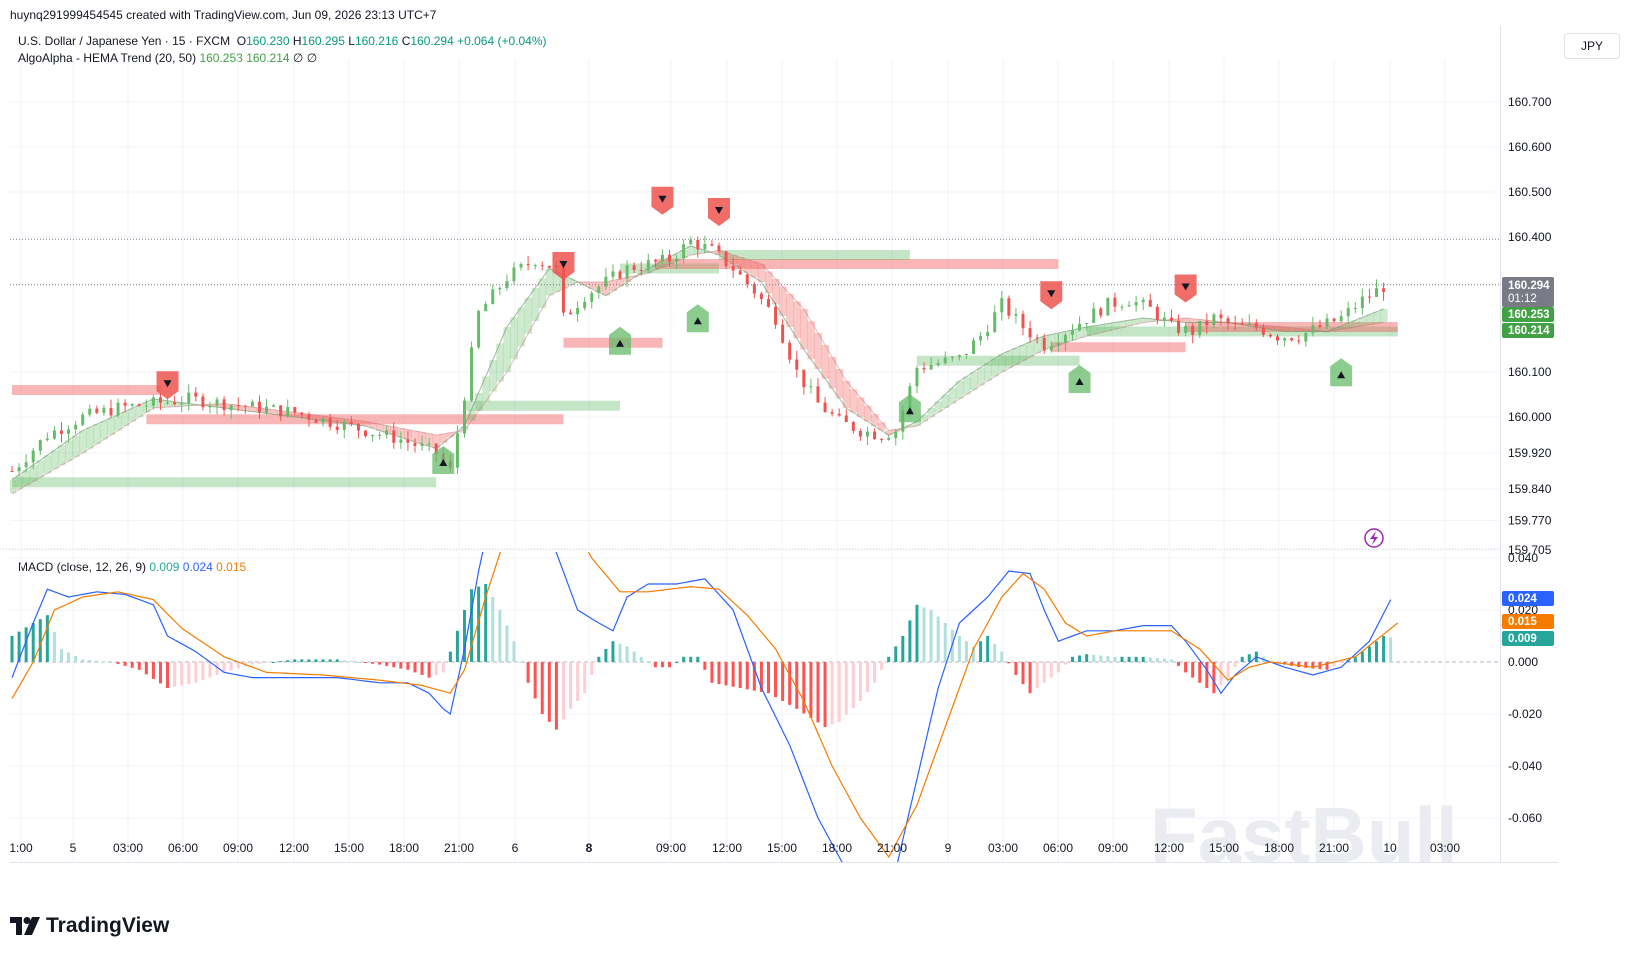 The width and height of the screenshot is (1626, 954). Describe the element at coordinates (82, 567) in the screenshot. I see `macd-name: MACD (close, 12, 26, 9)` at that location.